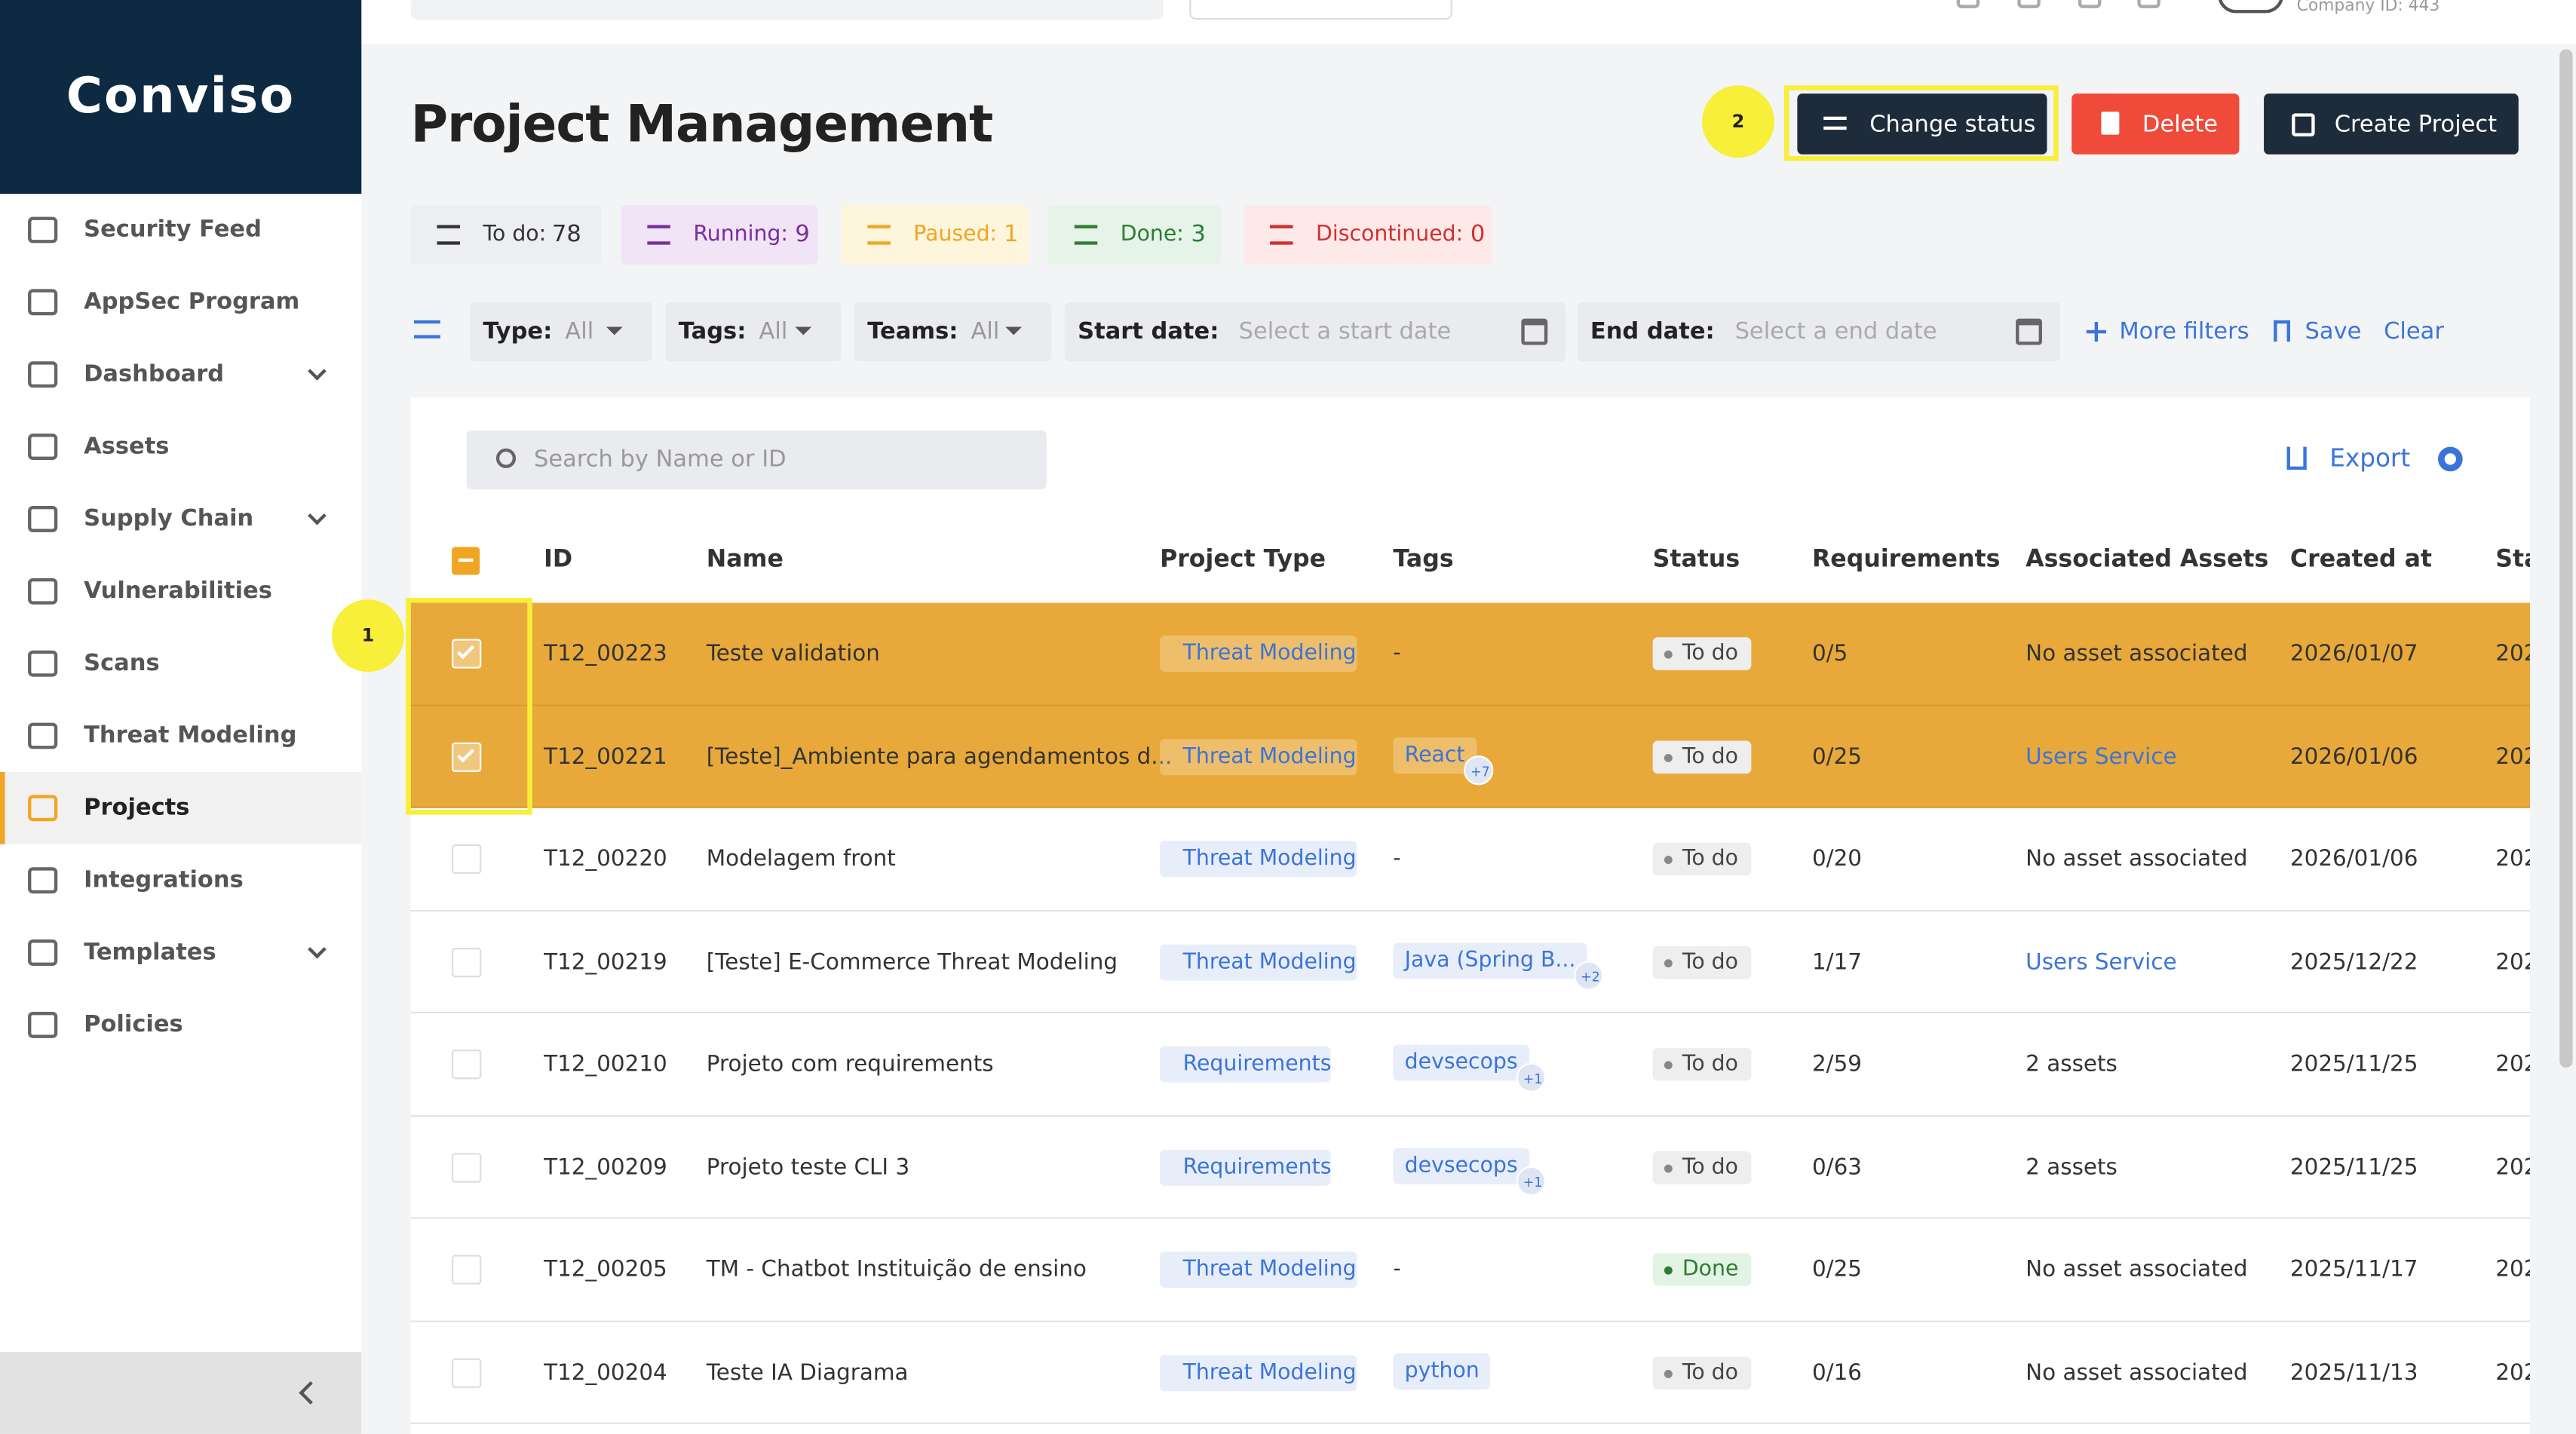 This screenshot has height=1434, width=2576. What do you see at coordinates (181, 1392) in the screenshot?
I see `collapse-bar` at bounding box center [181, 1392].